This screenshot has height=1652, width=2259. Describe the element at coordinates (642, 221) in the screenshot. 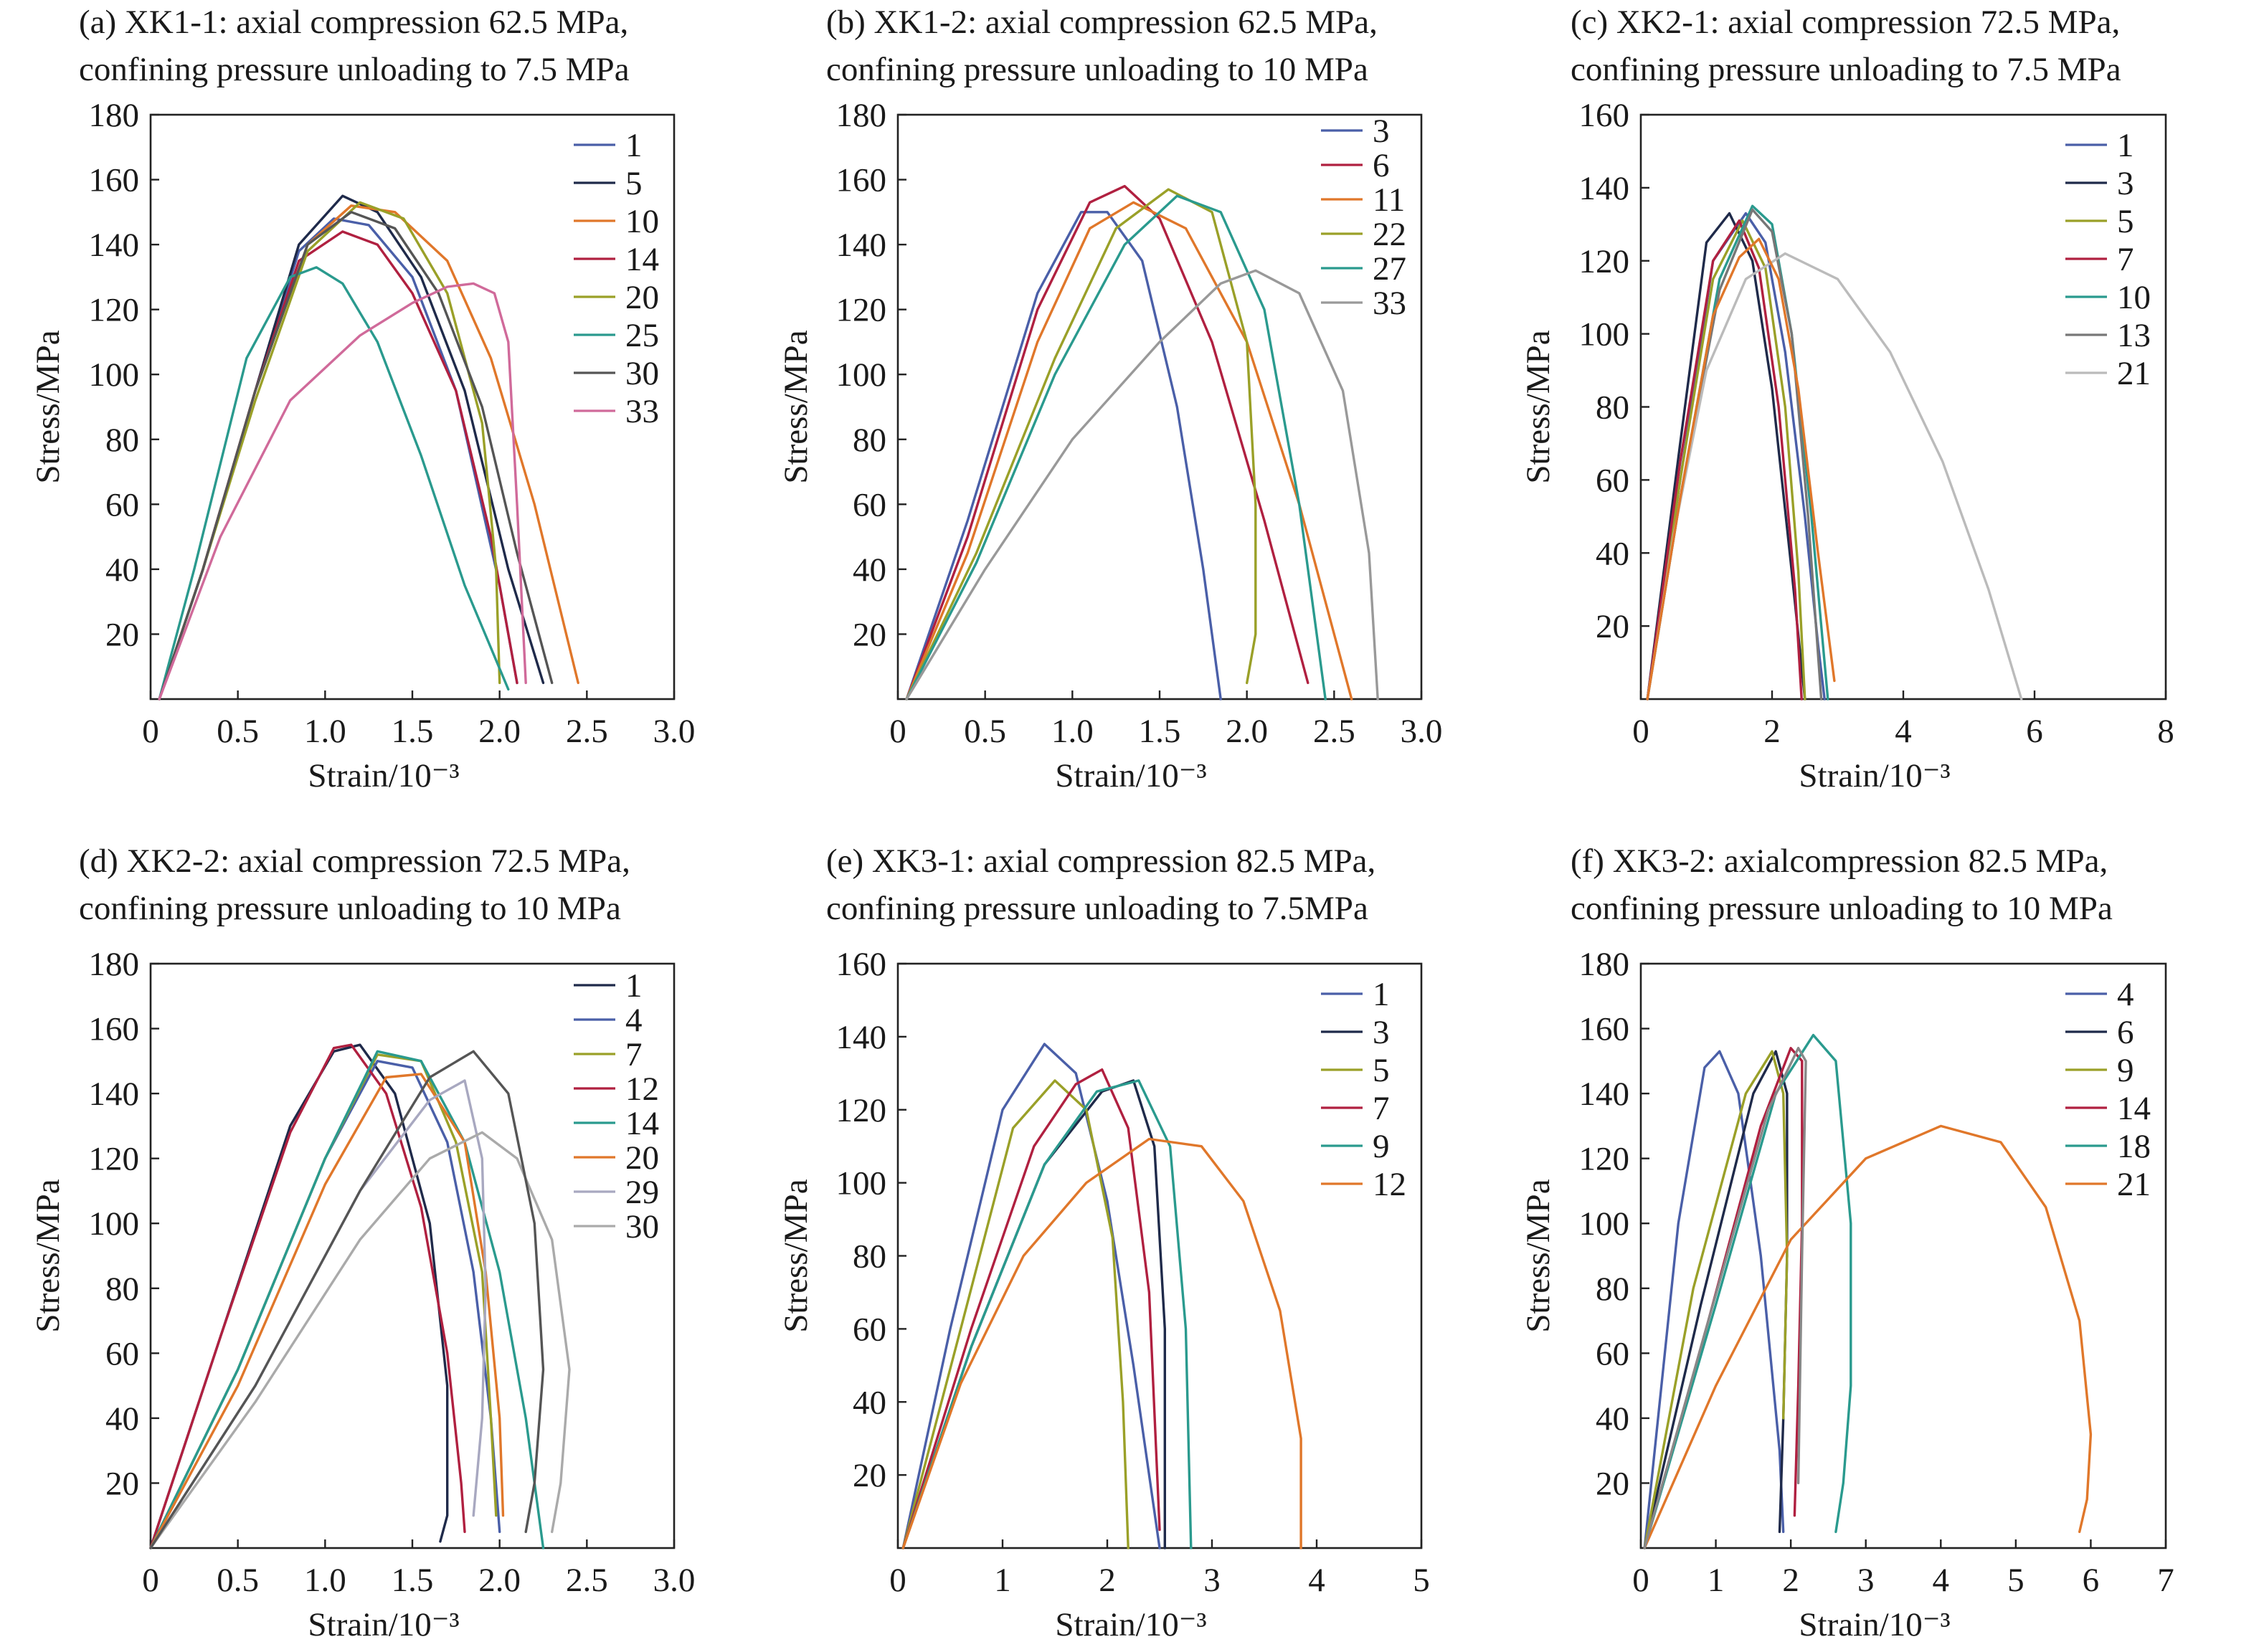

I see `legend-label: 10` at that location.